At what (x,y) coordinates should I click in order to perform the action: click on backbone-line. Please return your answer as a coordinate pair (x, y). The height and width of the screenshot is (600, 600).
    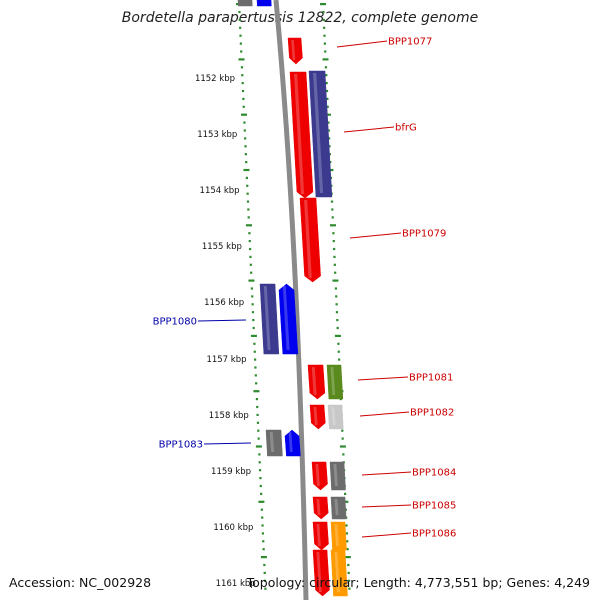
    Looking at the image, I should click on (291, 300).